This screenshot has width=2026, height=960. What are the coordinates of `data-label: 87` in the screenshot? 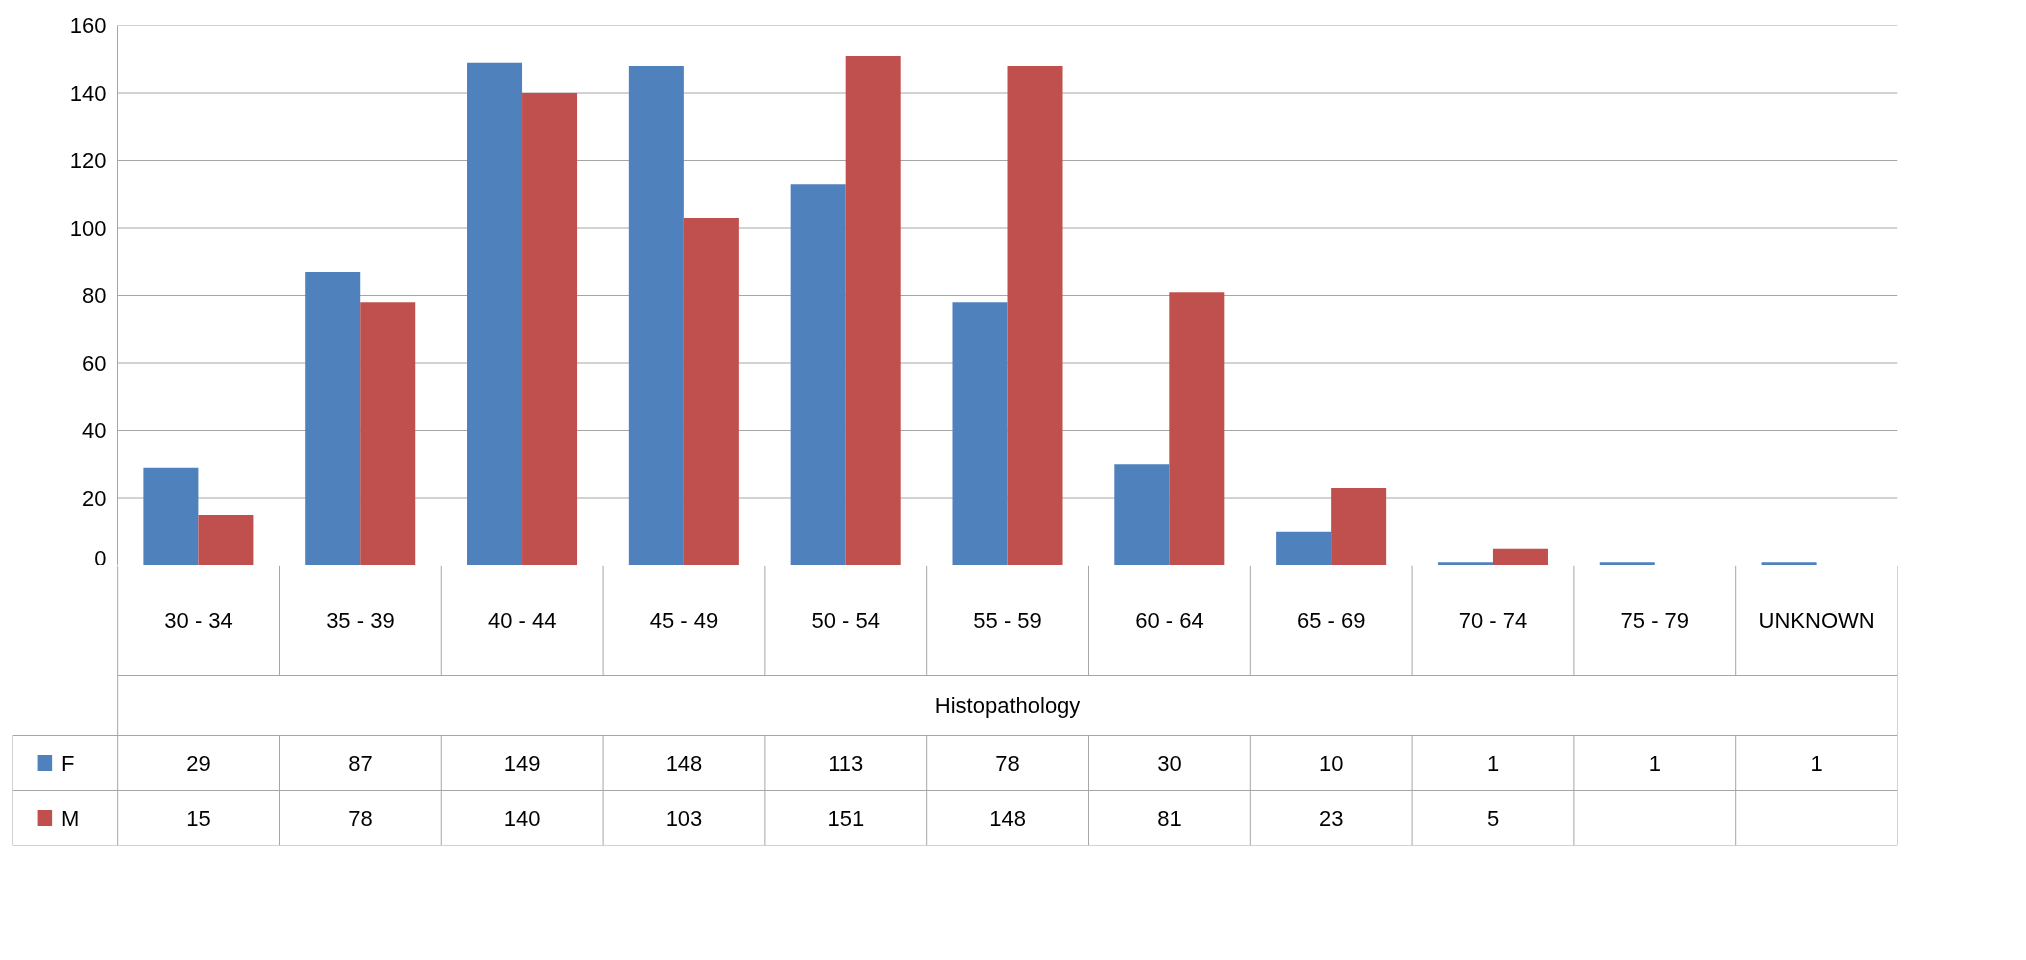 It's located at (360, 763).